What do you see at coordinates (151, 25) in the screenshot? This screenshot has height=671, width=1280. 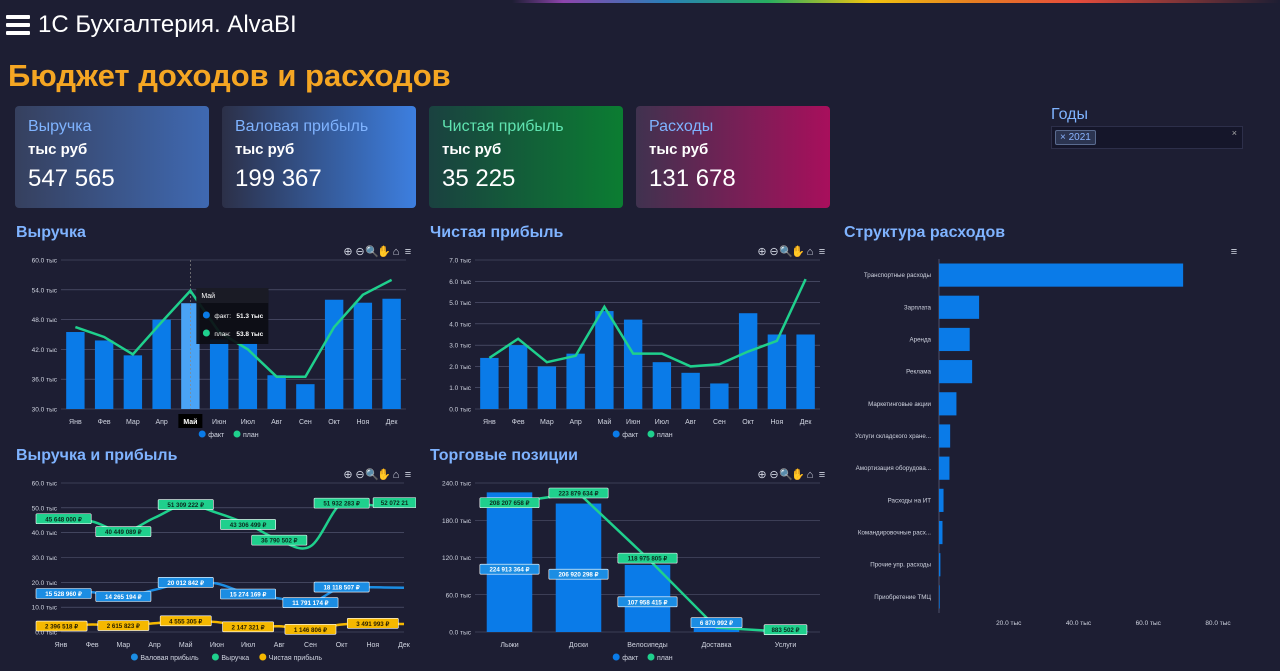 I see `app-header: 1С Бухгалтерия. AlvaBI` at bounding box center [151, 25].